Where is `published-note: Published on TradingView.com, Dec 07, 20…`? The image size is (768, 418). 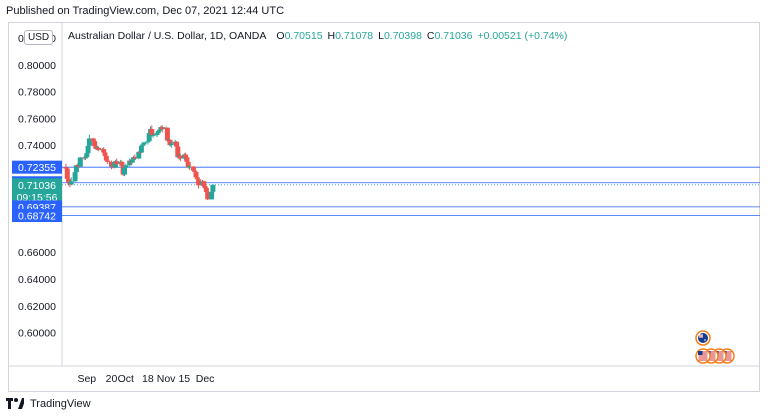 published-note: Published on TradingView.com, Dec 07, 20… is located at coordinates (145, 11).